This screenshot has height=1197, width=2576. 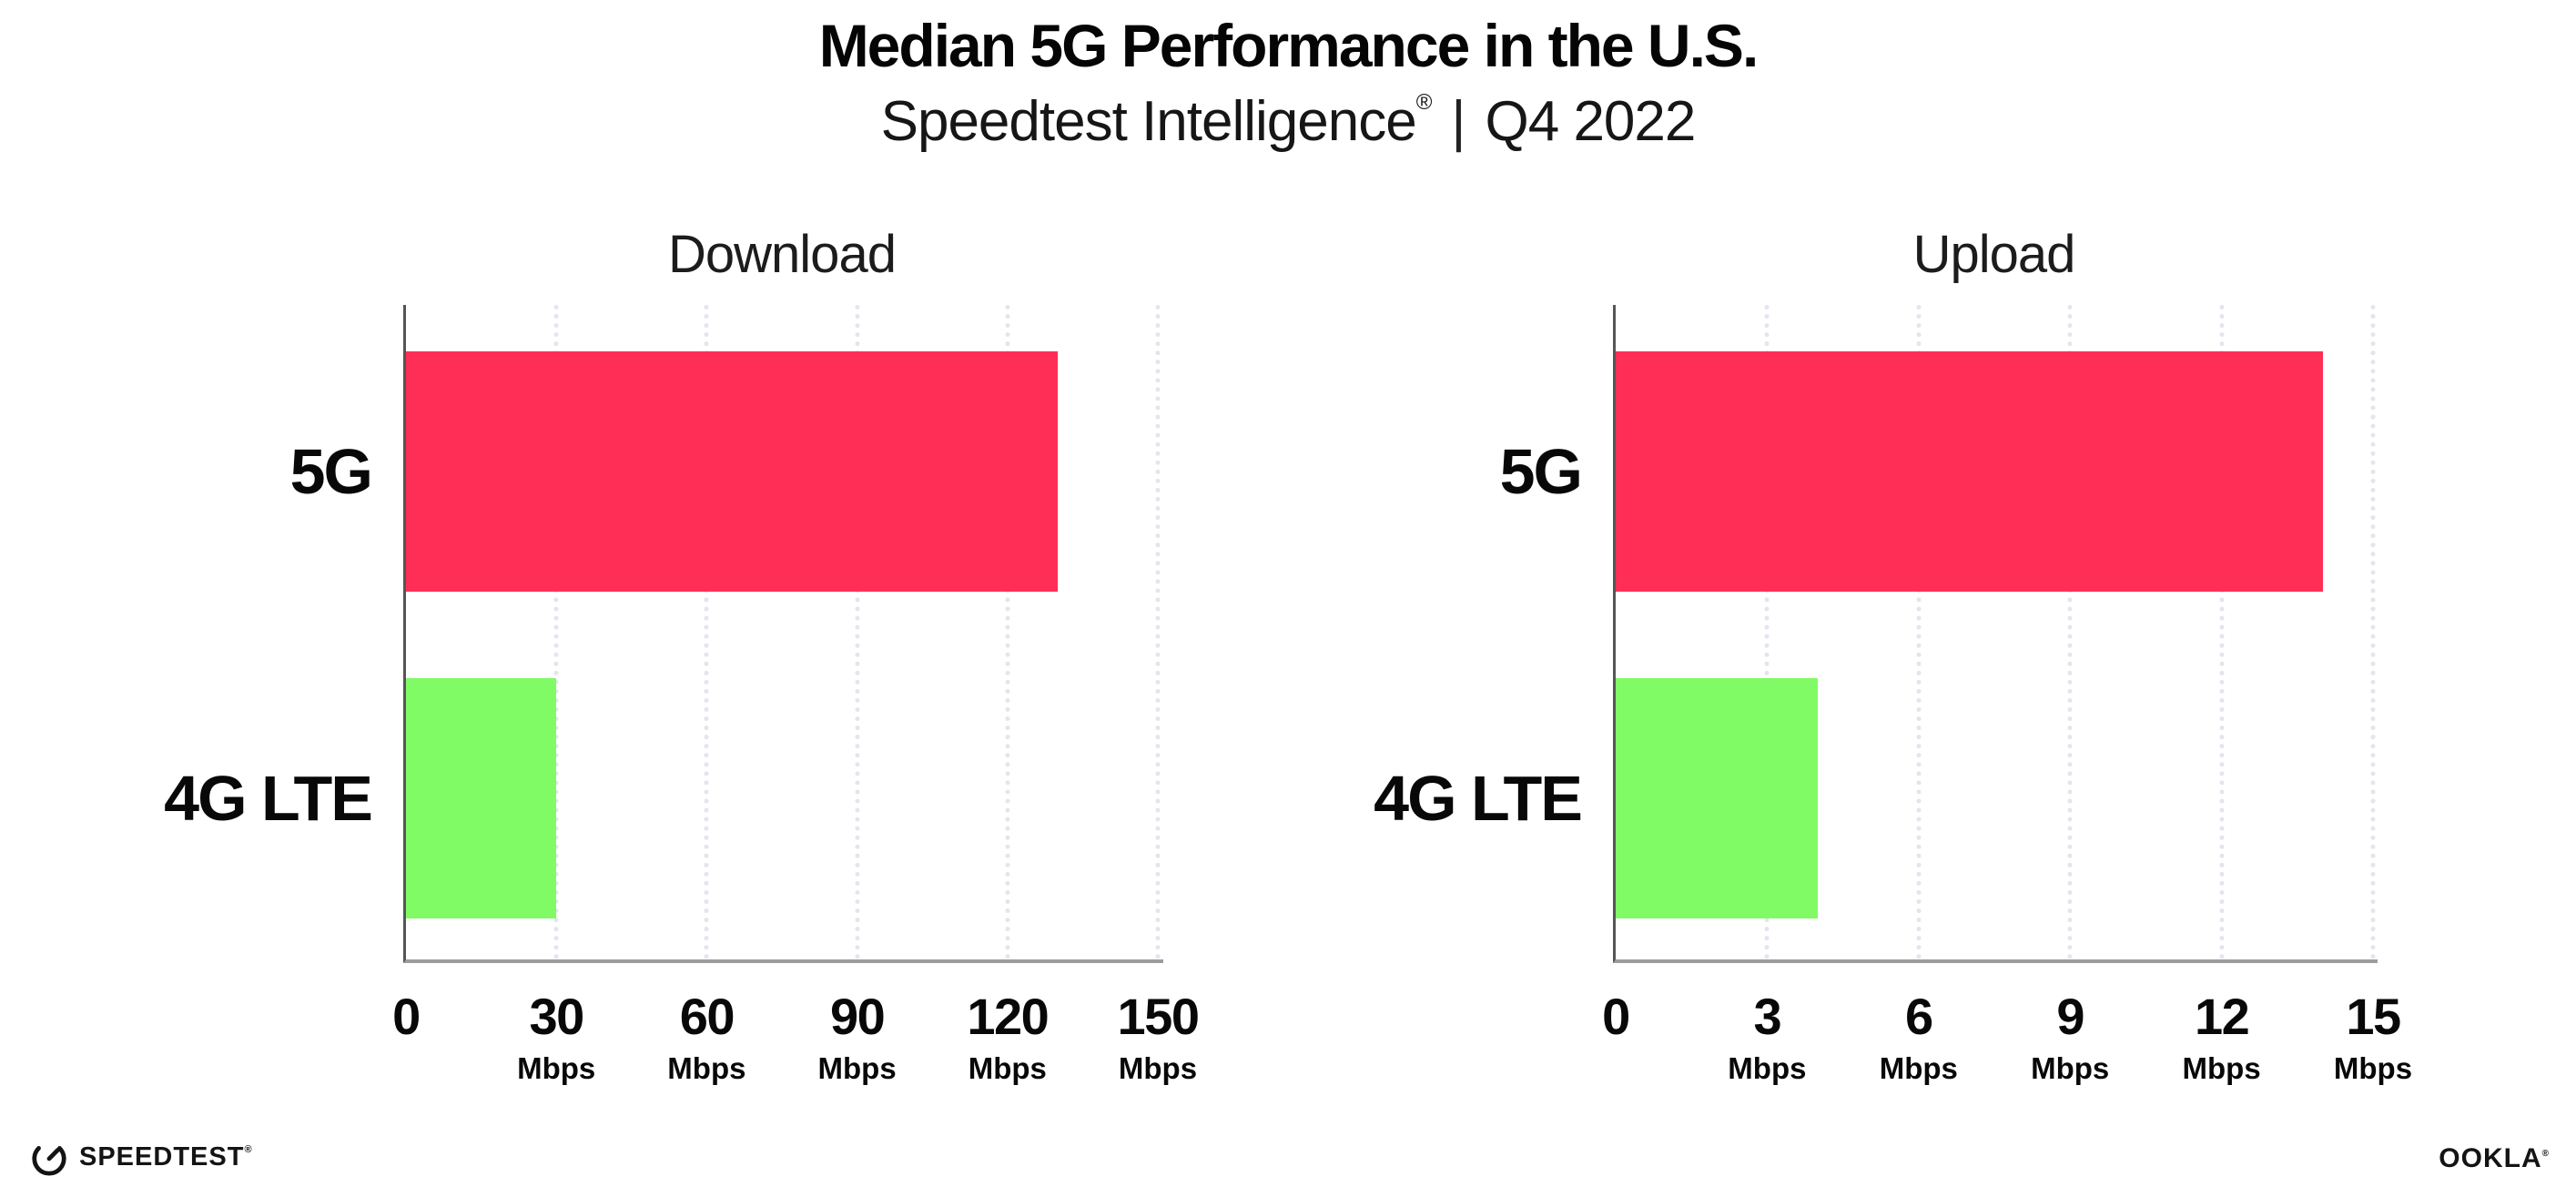 I want to click on speedtest-registered-mark-icon: ®, so click(x=248, y=1149).